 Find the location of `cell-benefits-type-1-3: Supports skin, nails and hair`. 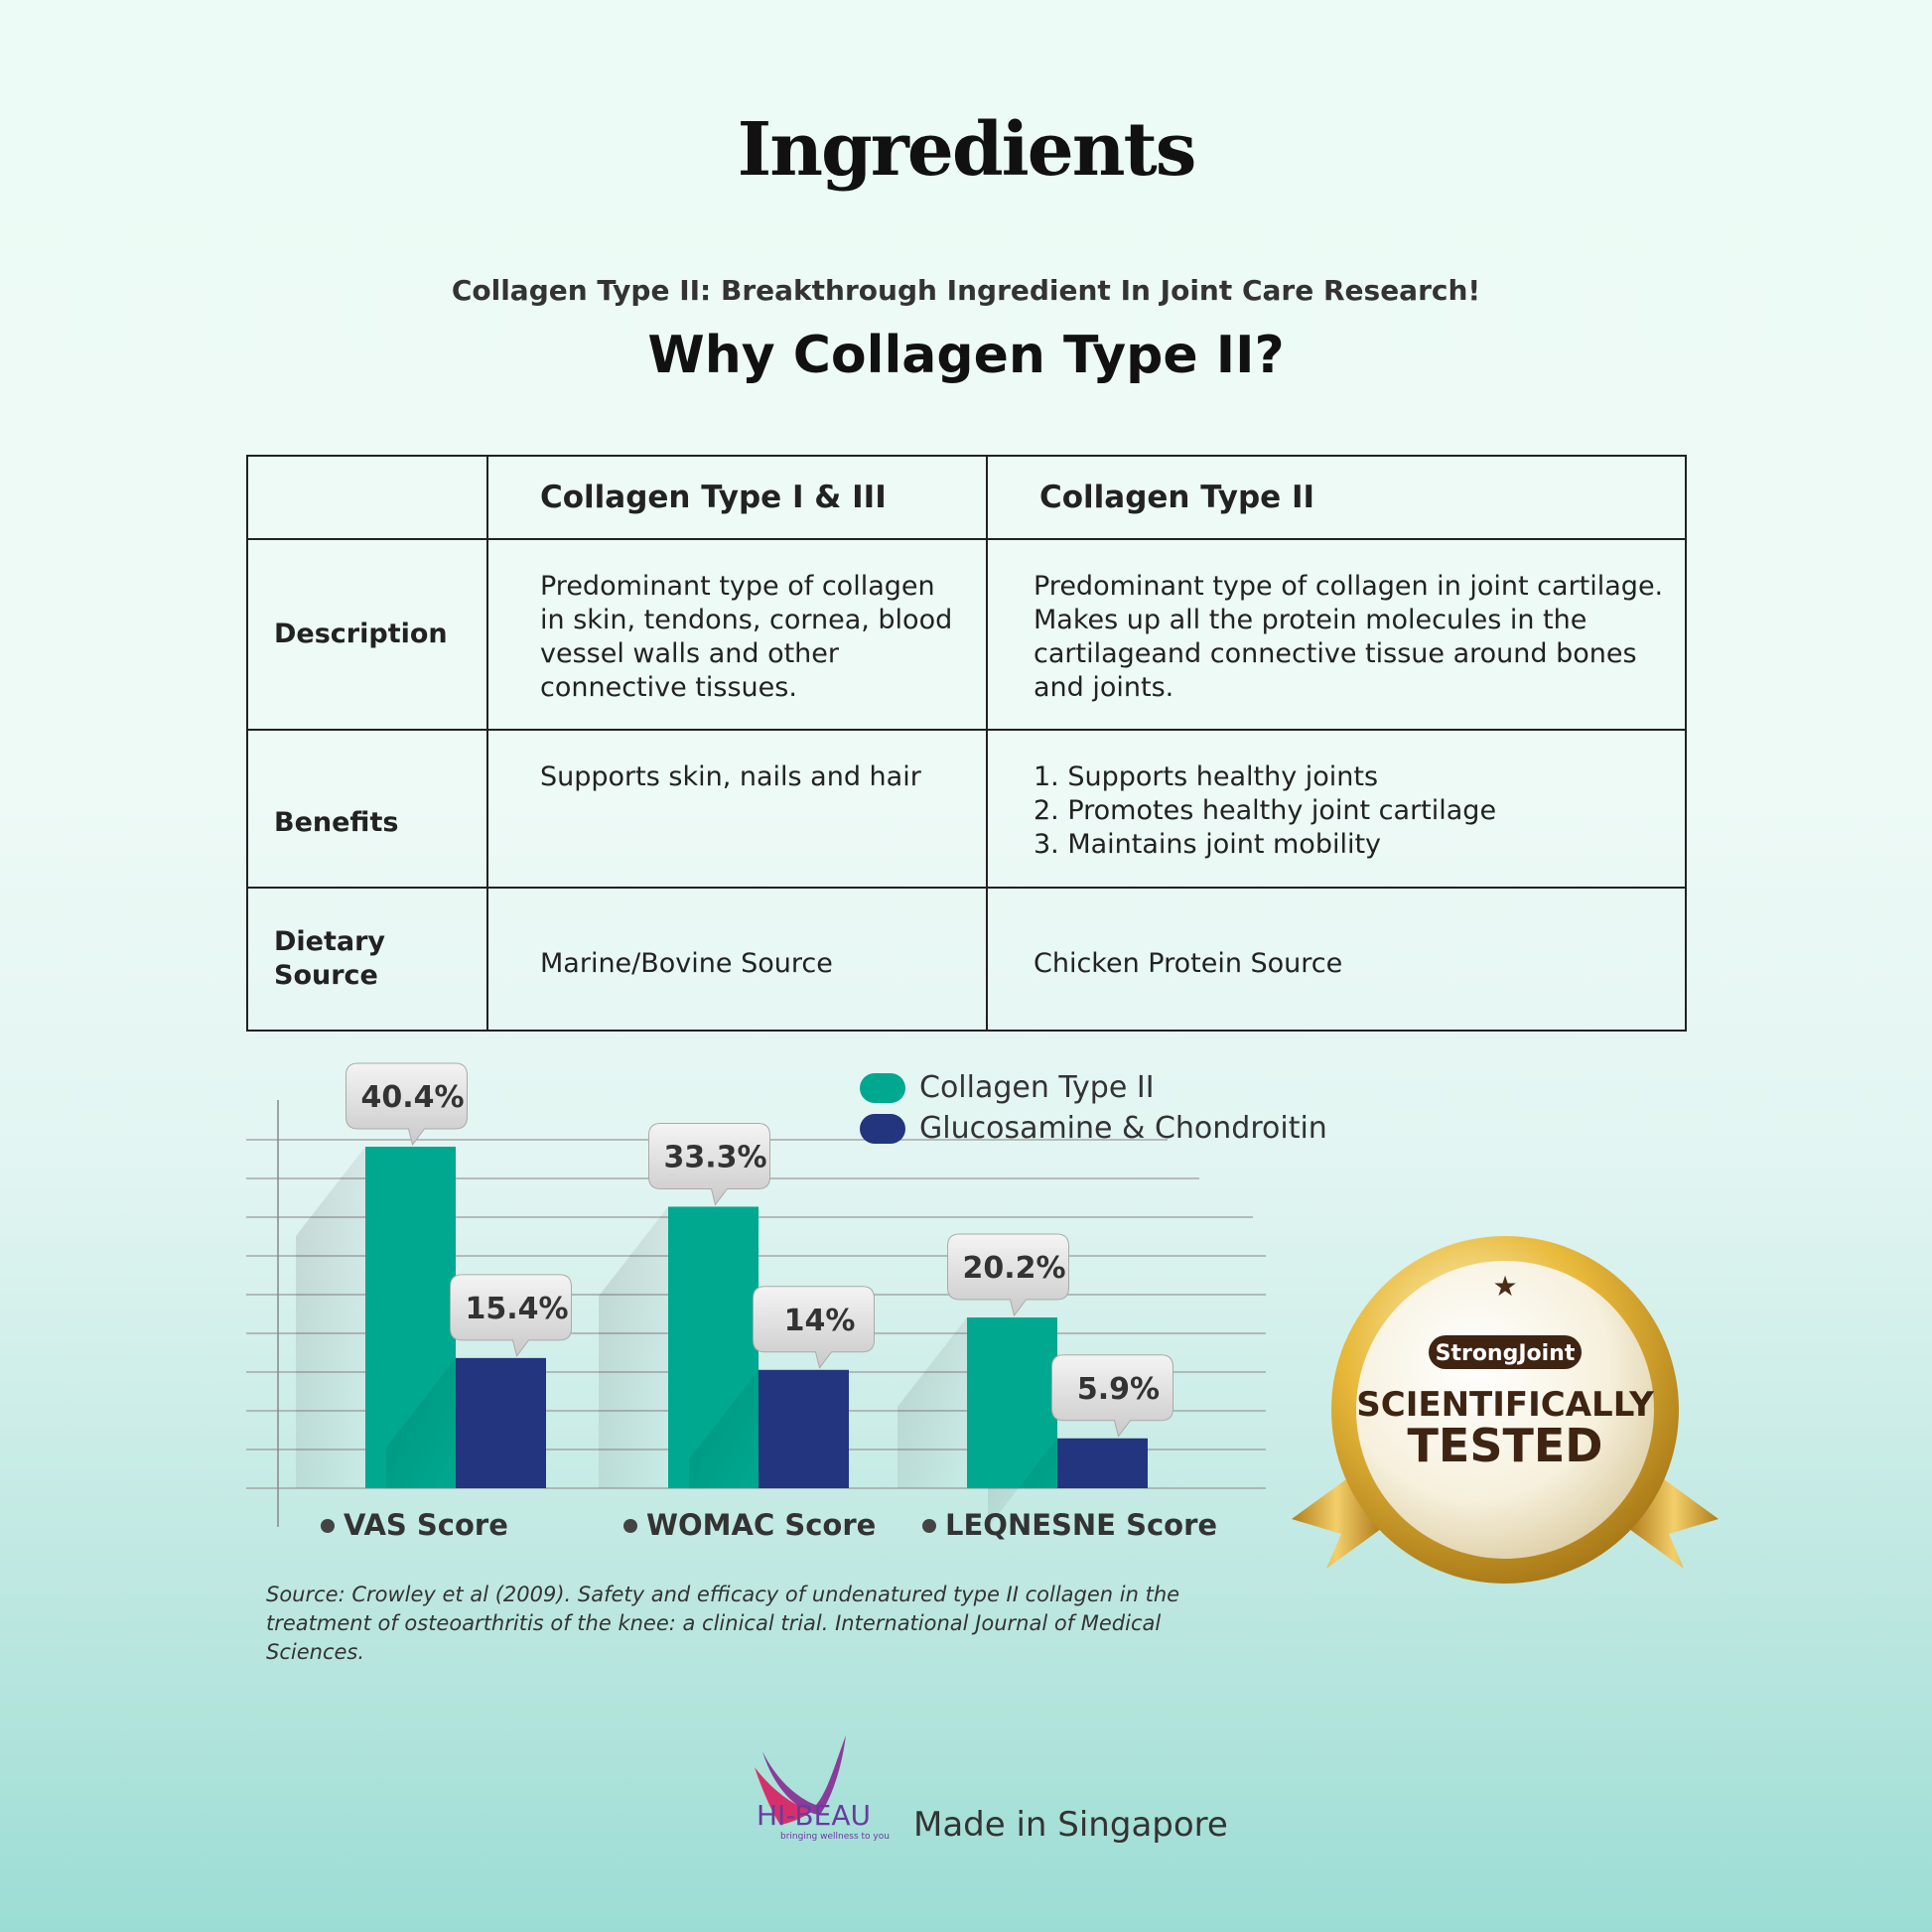

cell-benefits-type-1-3: Supports skin, nails and hair is located at coordinates (737, 809).